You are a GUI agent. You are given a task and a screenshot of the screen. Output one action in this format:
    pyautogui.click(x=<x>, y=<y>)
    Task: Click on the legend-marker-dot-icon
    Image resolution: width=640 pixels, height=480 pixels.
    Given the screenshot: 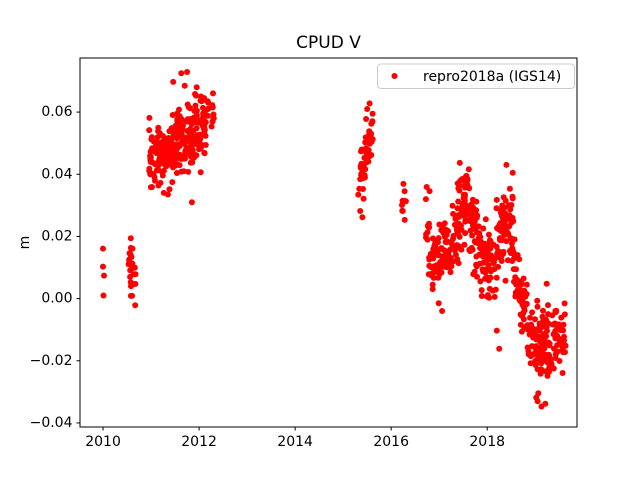 What is the action you would take?
    pyautogui.click(x=394, y=76)
    